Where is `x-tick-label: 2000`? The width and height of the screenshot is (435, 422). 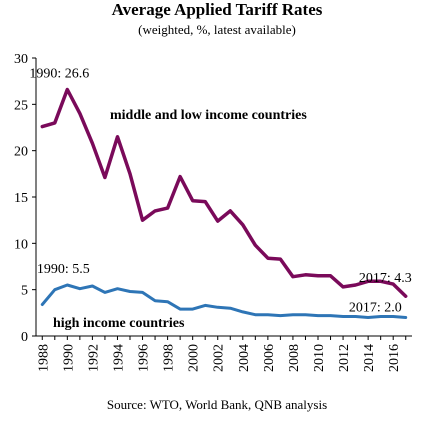 x-tick-label: 2000 is located at coordinates (194, 358).